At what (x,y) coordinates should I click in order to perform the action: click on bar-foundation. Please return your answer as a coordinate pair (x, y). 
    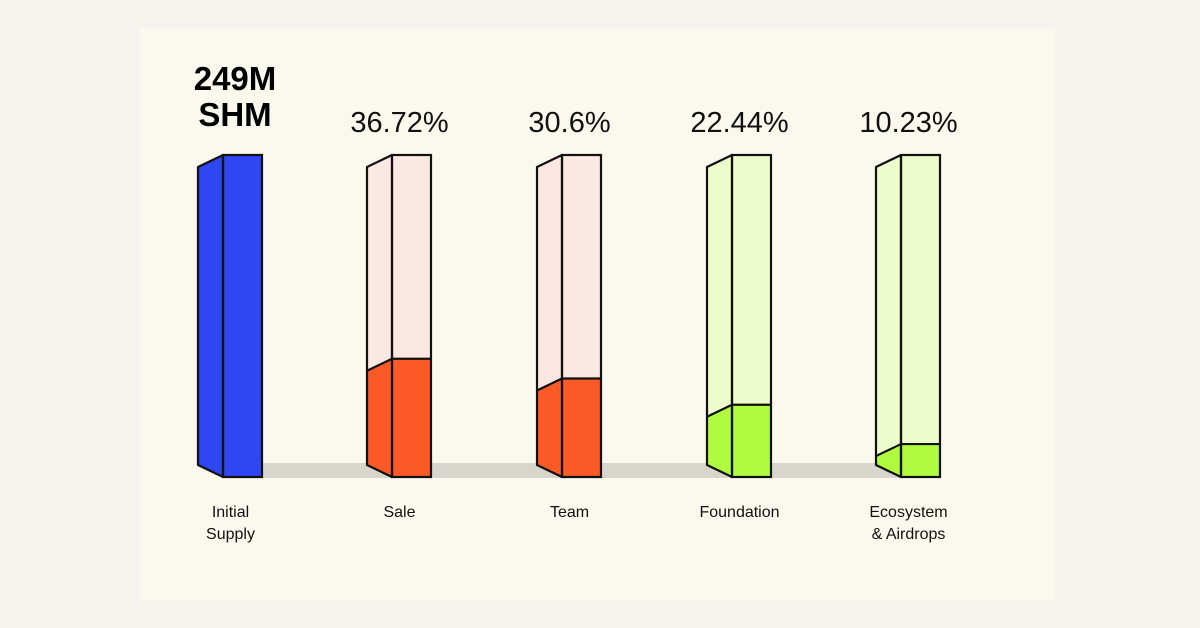
    Looking at the image, I should click on (751, 440).